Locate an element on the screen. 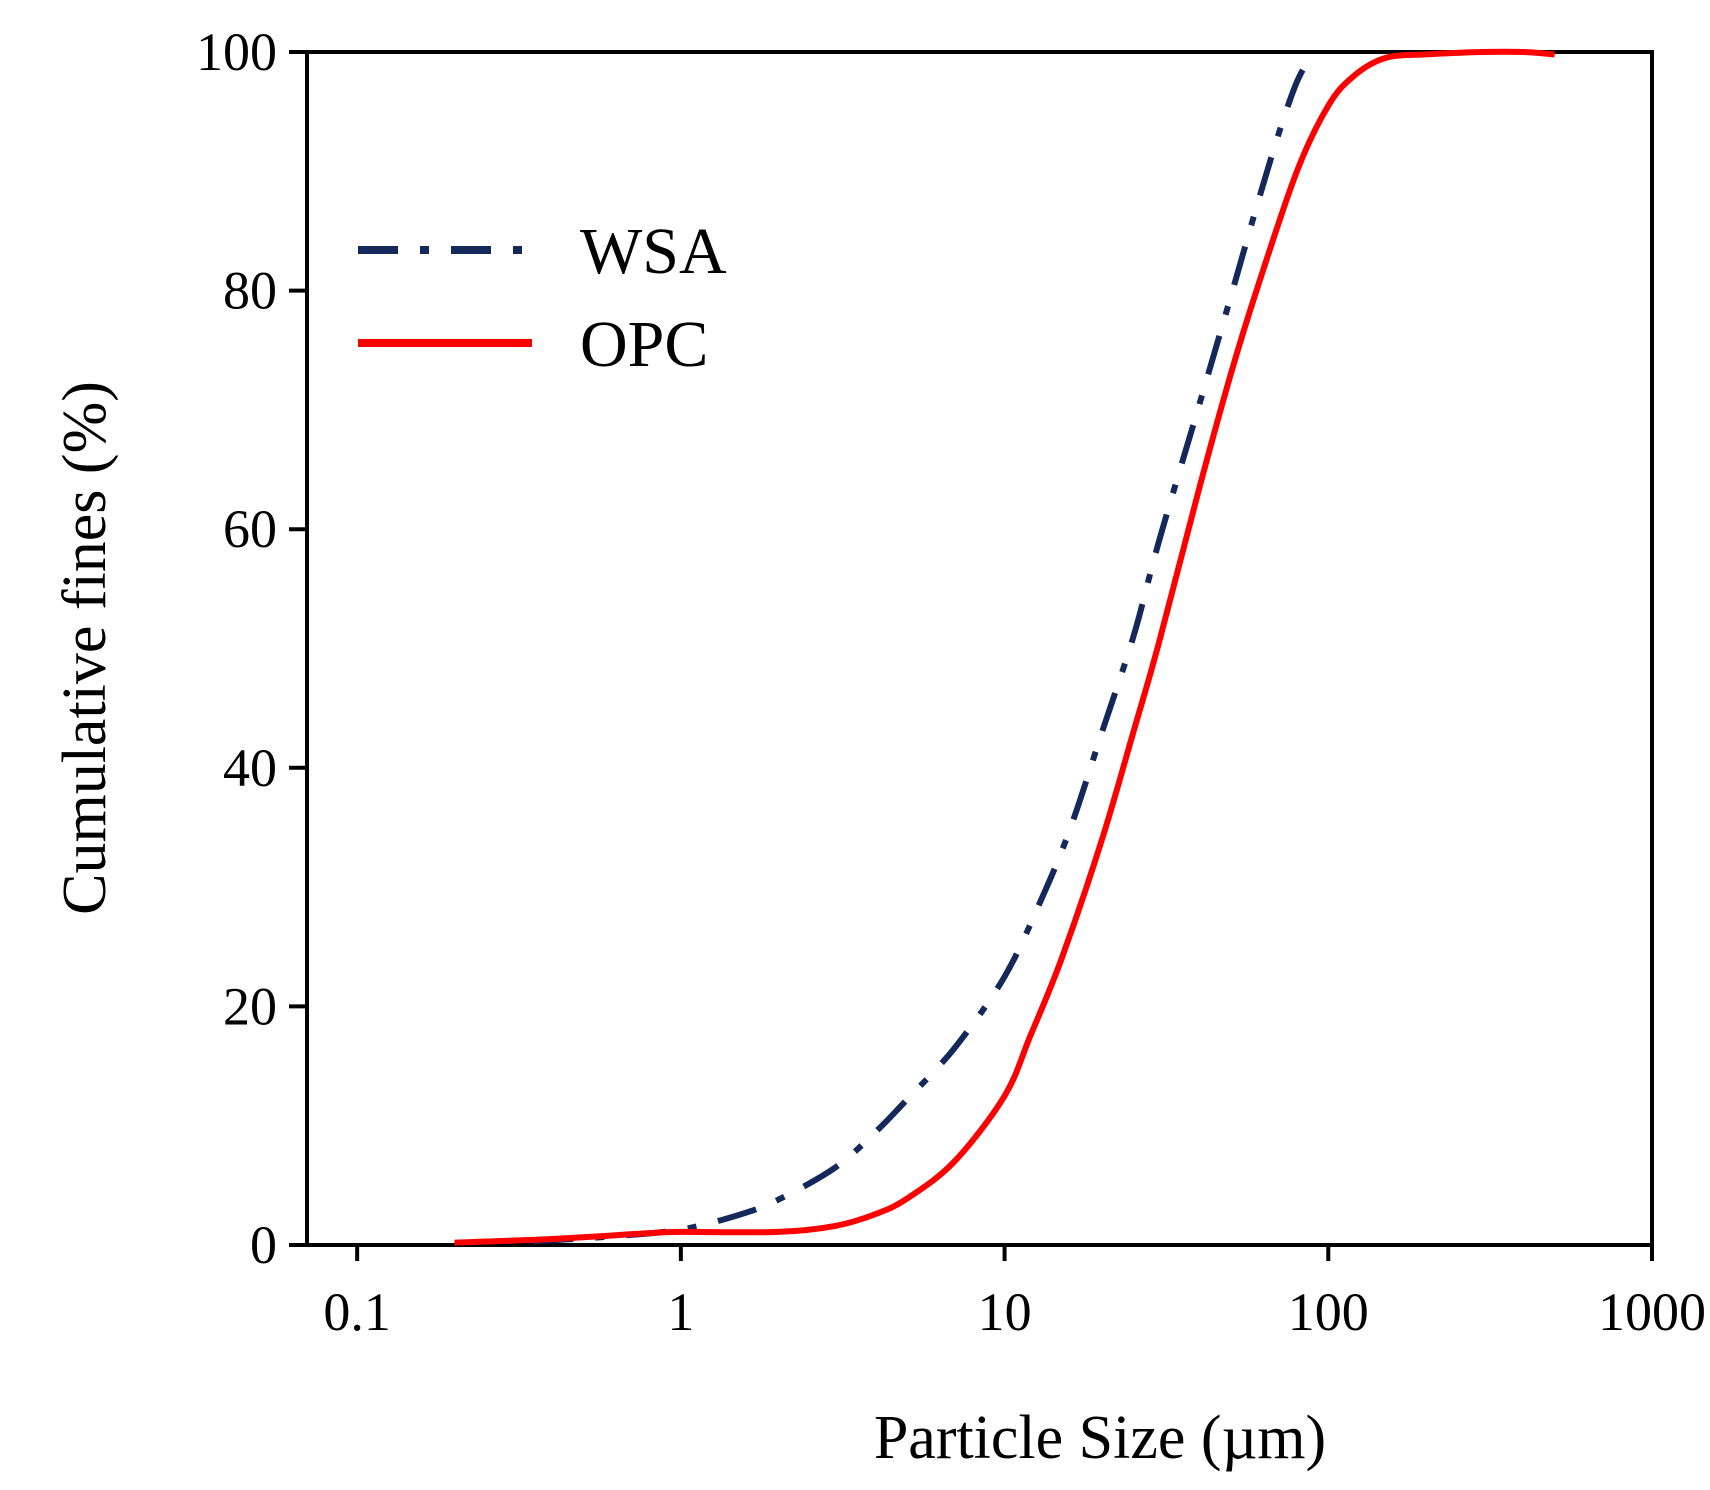 This screenshot has width=1710, height=1490. legend-label-wsa: WSA is located at coordinates (653, 251).